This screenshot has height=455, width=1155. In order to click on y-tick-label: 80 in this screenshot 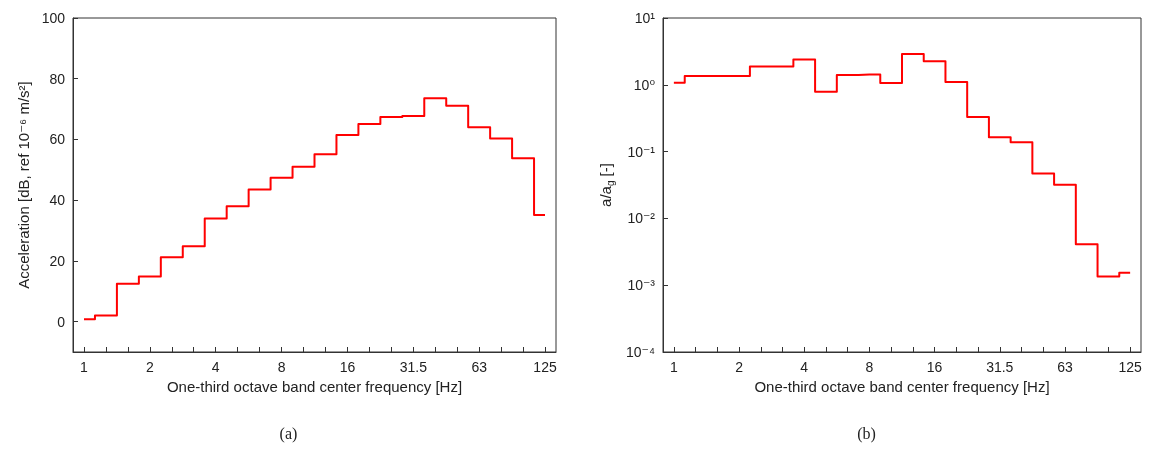, I will do `click(57, 78)`.